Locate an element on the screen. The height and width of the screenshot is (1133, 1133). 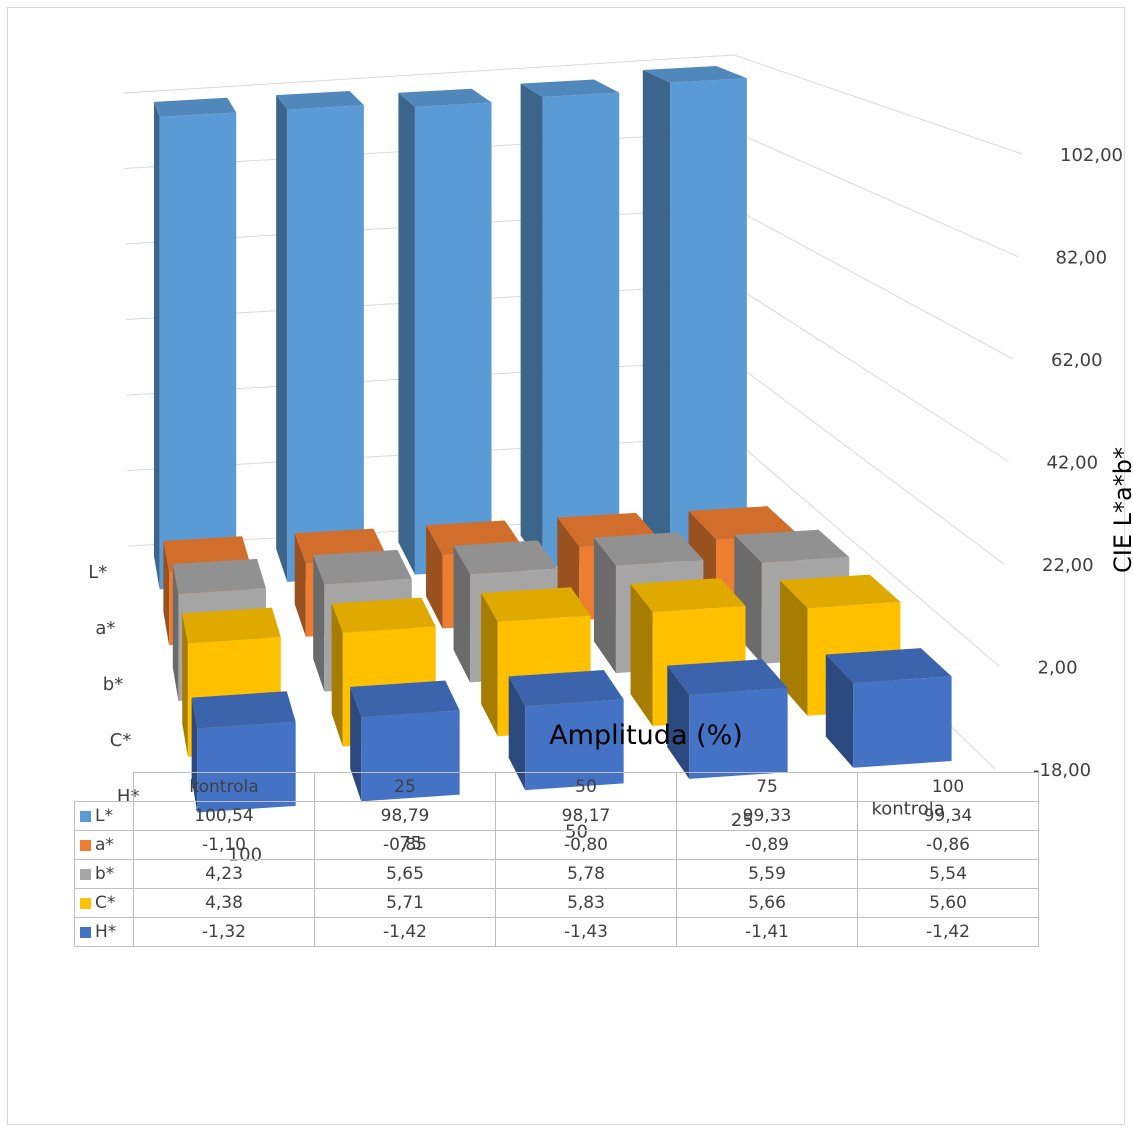
data-table-cell: 5,60 is located at coordinates (948, 903).